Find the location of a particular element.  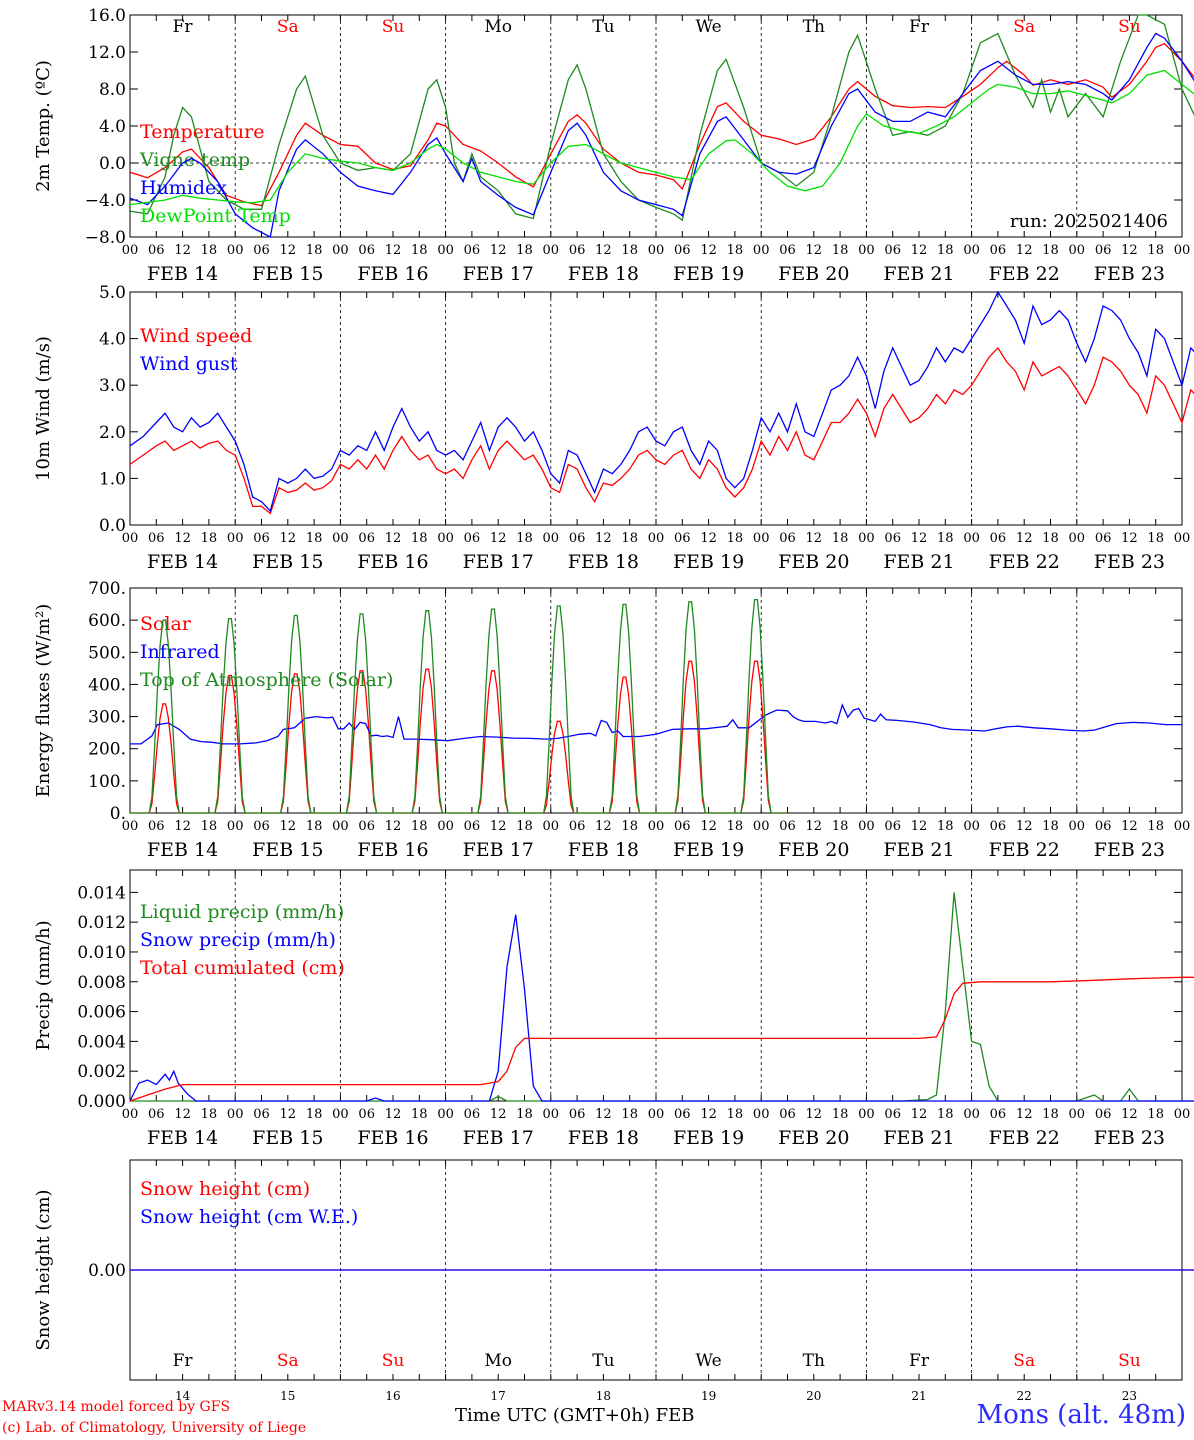

legend-entry: Top of Atmosphere (Solar) is located at coordinates (266, 680).